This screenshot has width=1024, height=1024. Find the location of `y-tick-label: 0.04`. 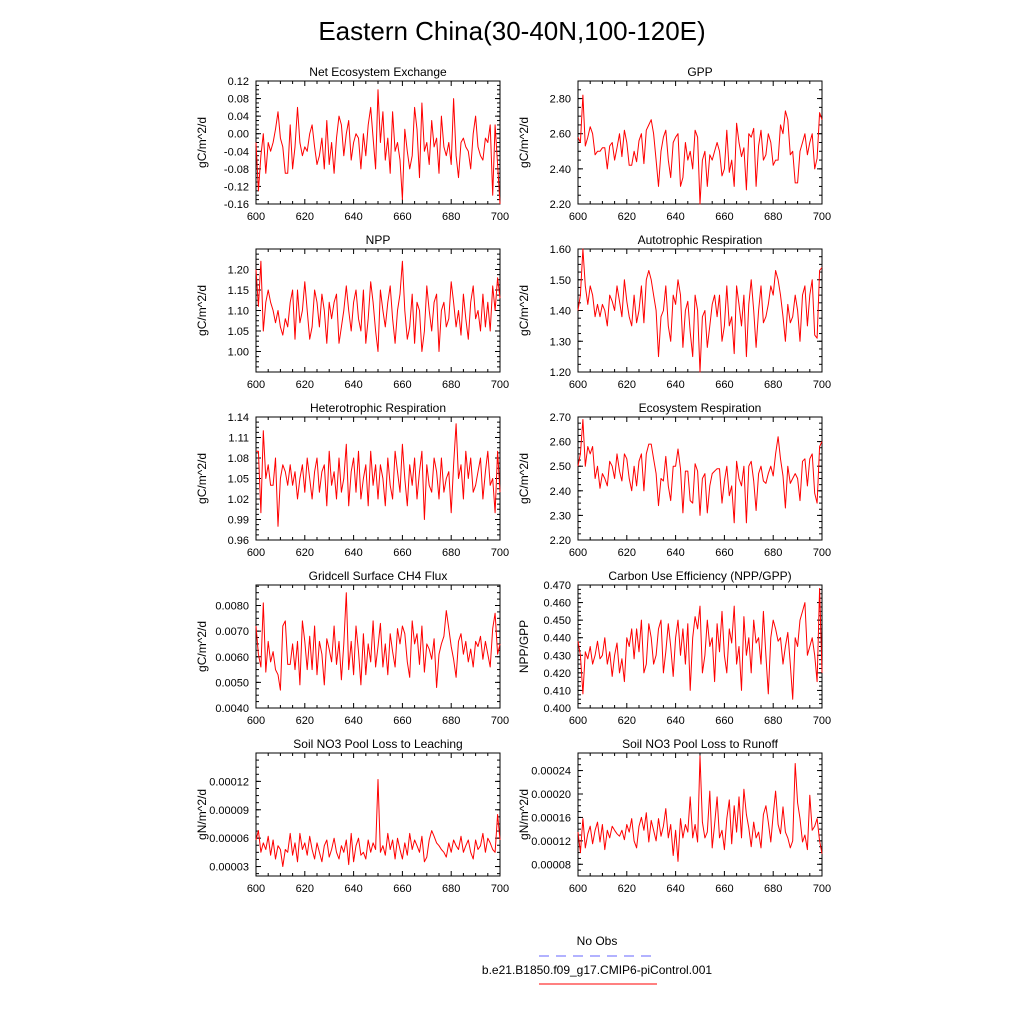

y-tick-label: 0.04 is located at coordinates (238, 117).